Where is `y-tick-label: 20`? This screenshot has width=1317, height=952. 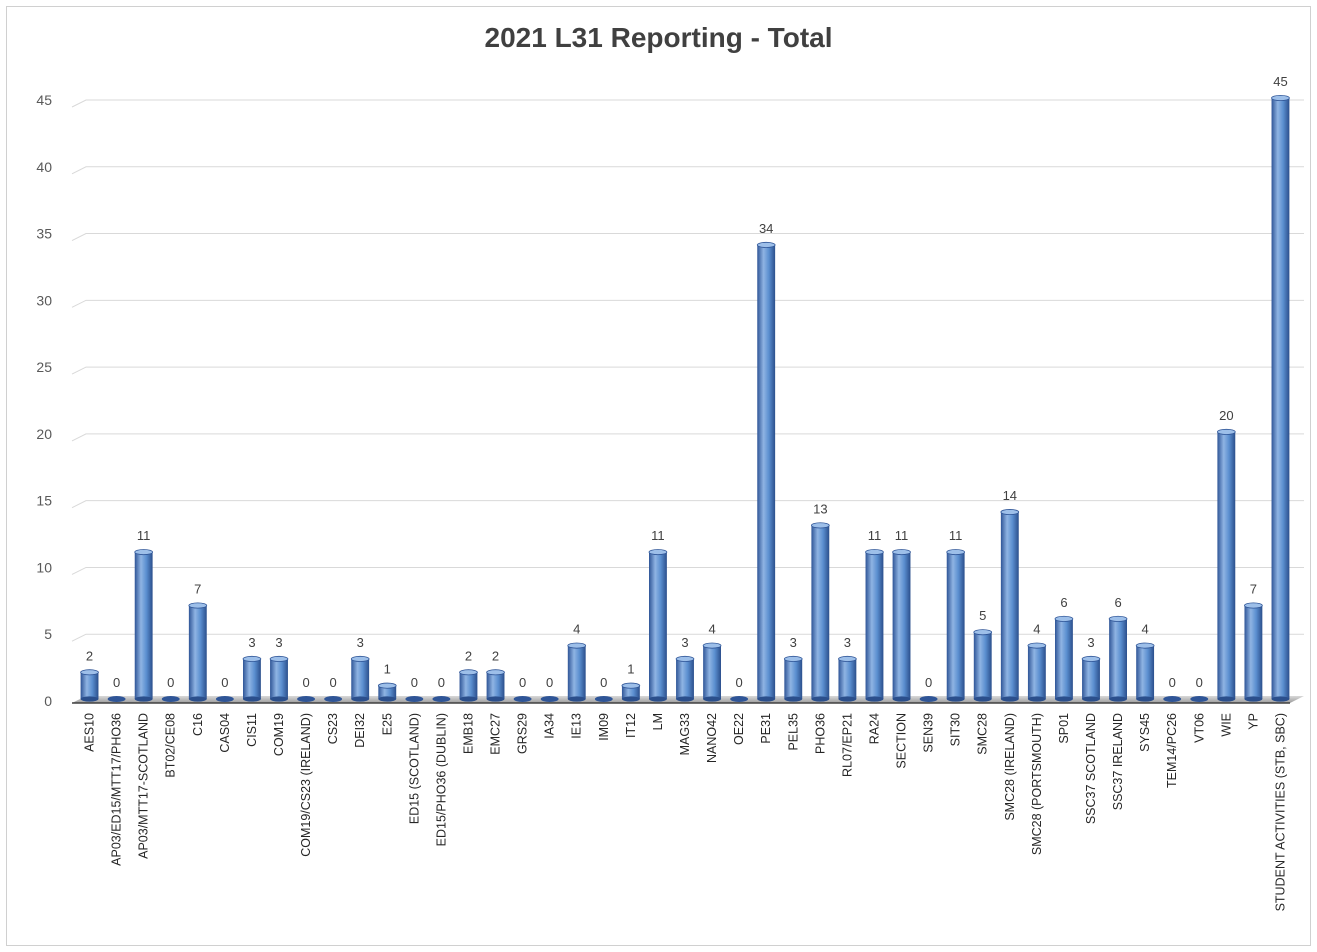
y-tick-label: 20 is located at coordinates (44, 434).